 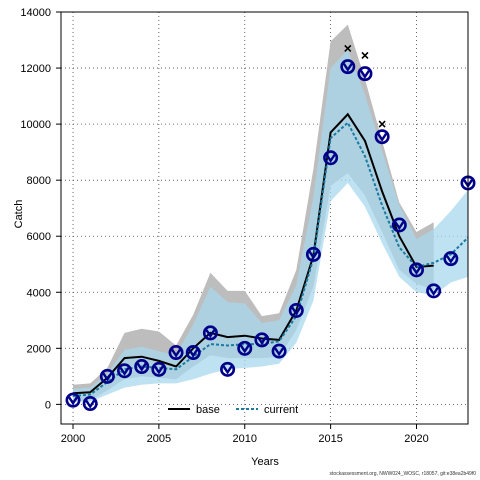 I want to click on x-tick-label: 2005, so click(x=159, y=439).